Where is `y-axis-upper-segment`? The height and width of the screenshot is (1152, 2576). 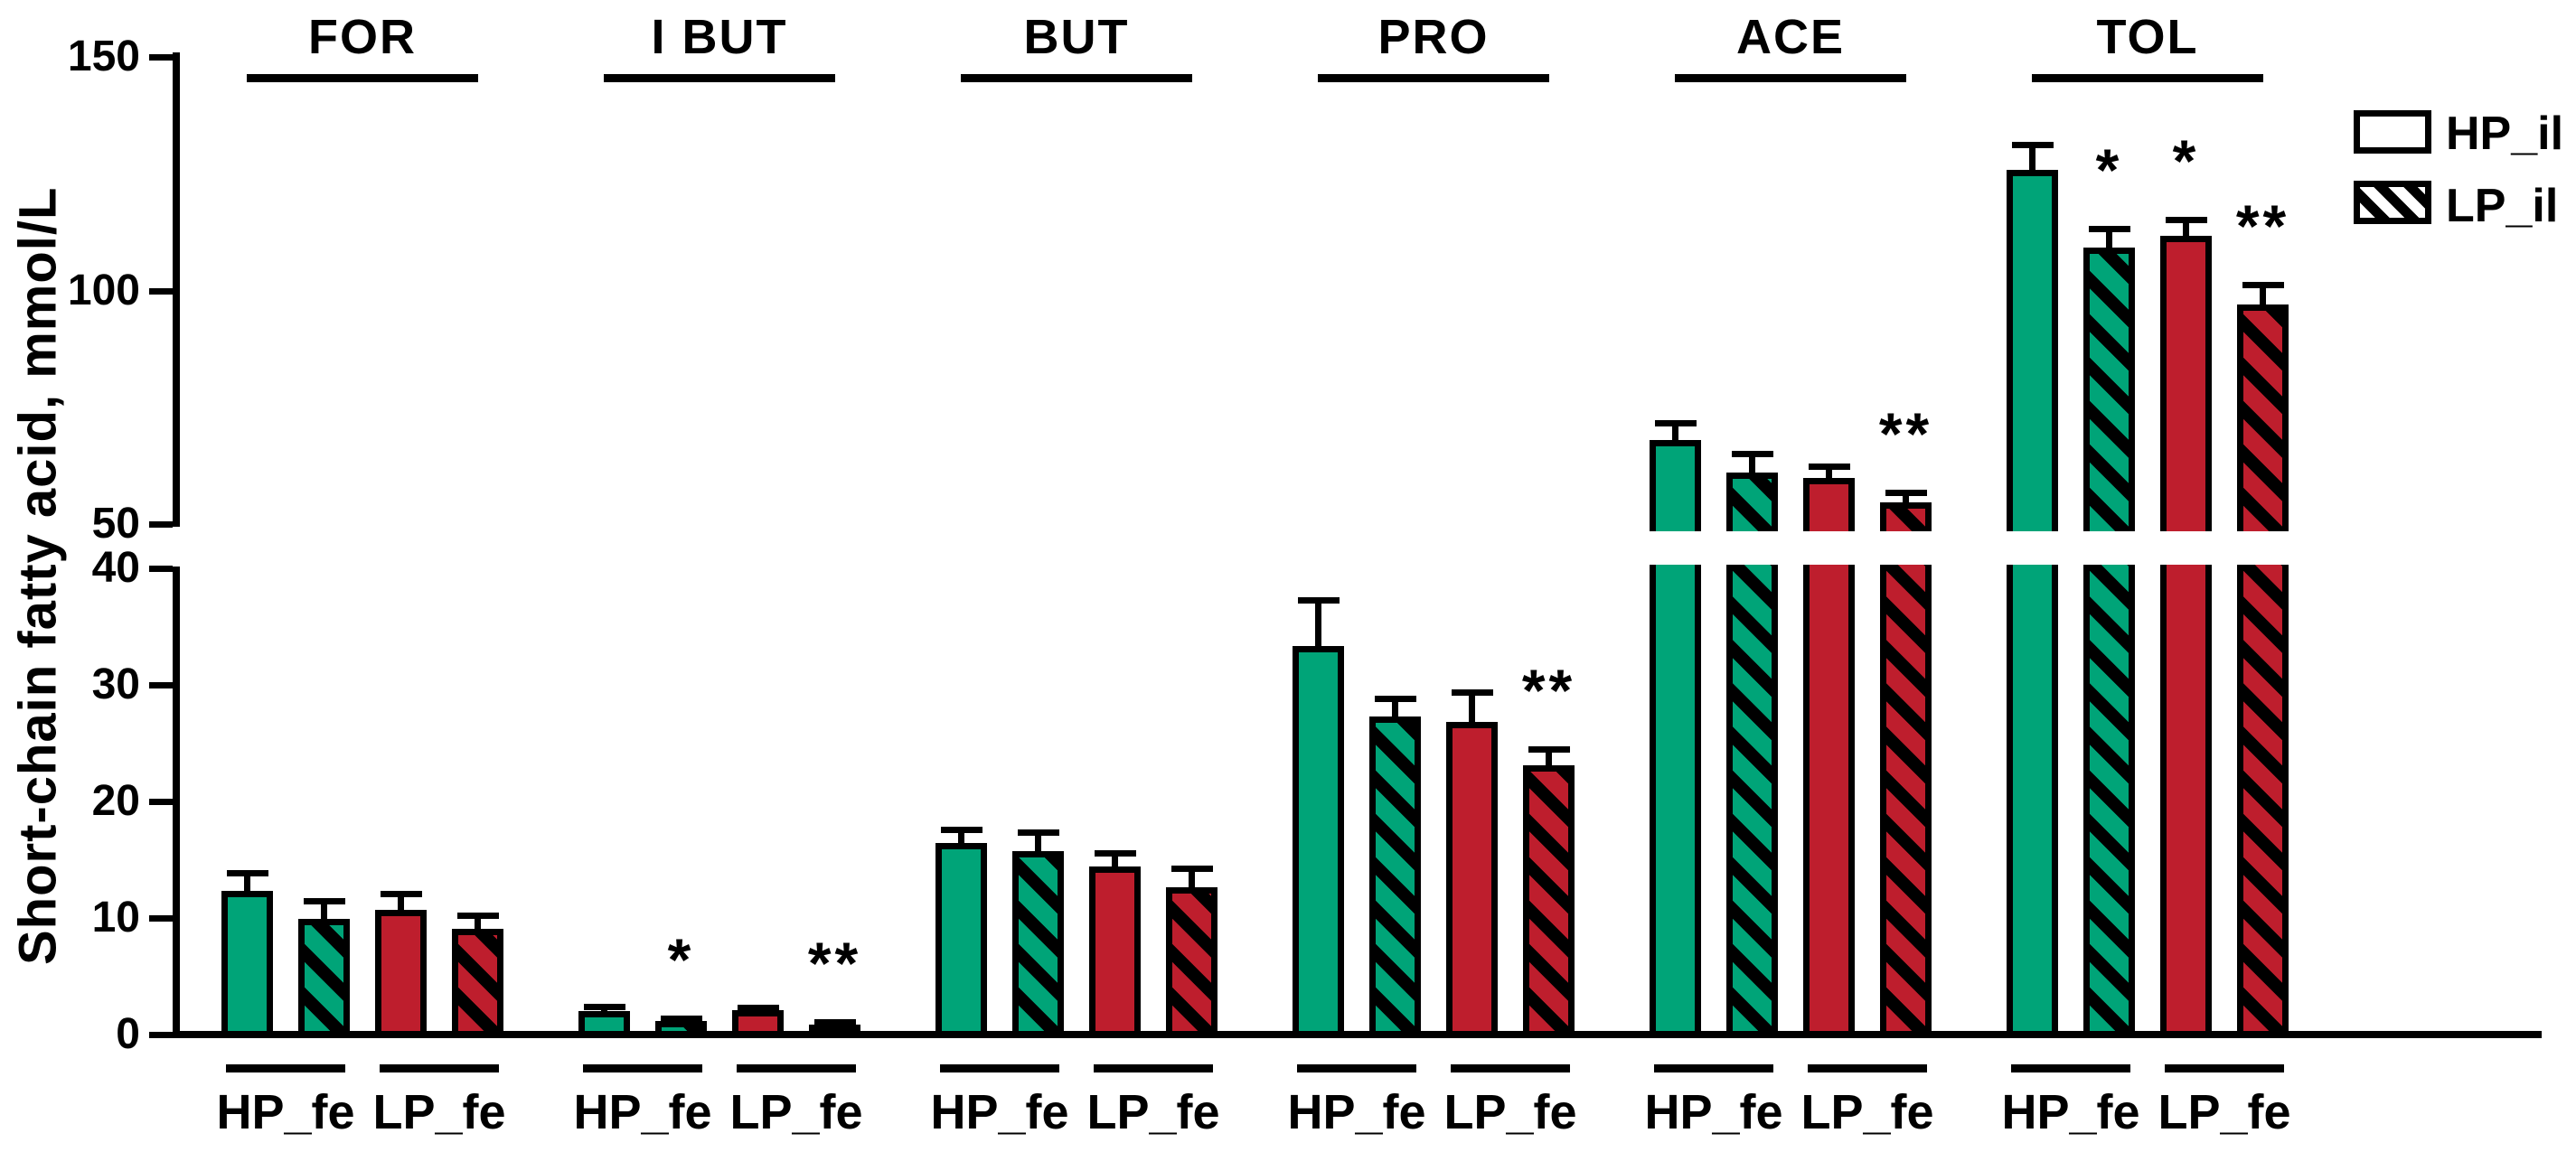
y-axis-upper-segment is located at coordinates (176, 289).